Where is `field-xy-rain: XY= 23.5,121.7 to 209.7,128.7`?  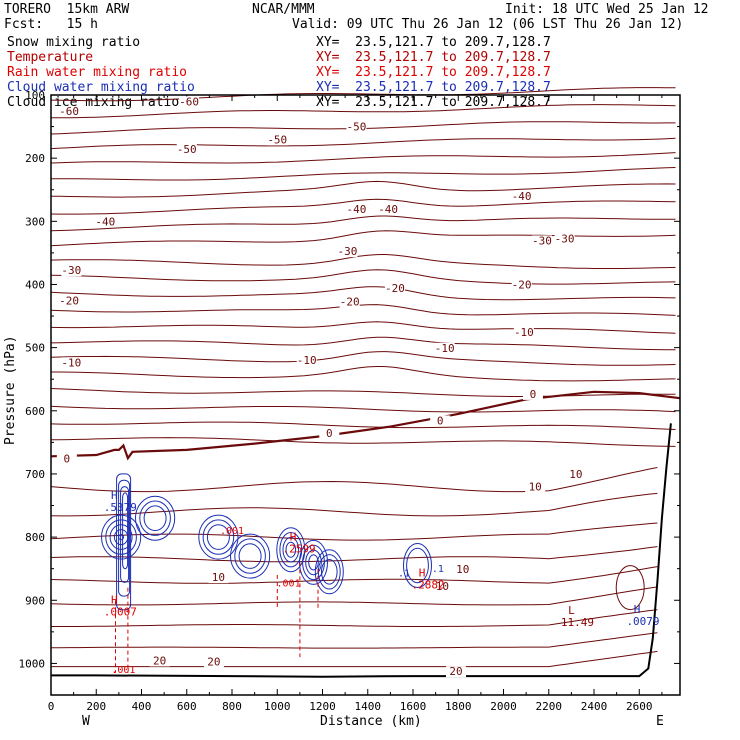
field-xy-rain: XY= 23.5,121.7 to 209.7,128.7 is located at coordinates (433, 72).